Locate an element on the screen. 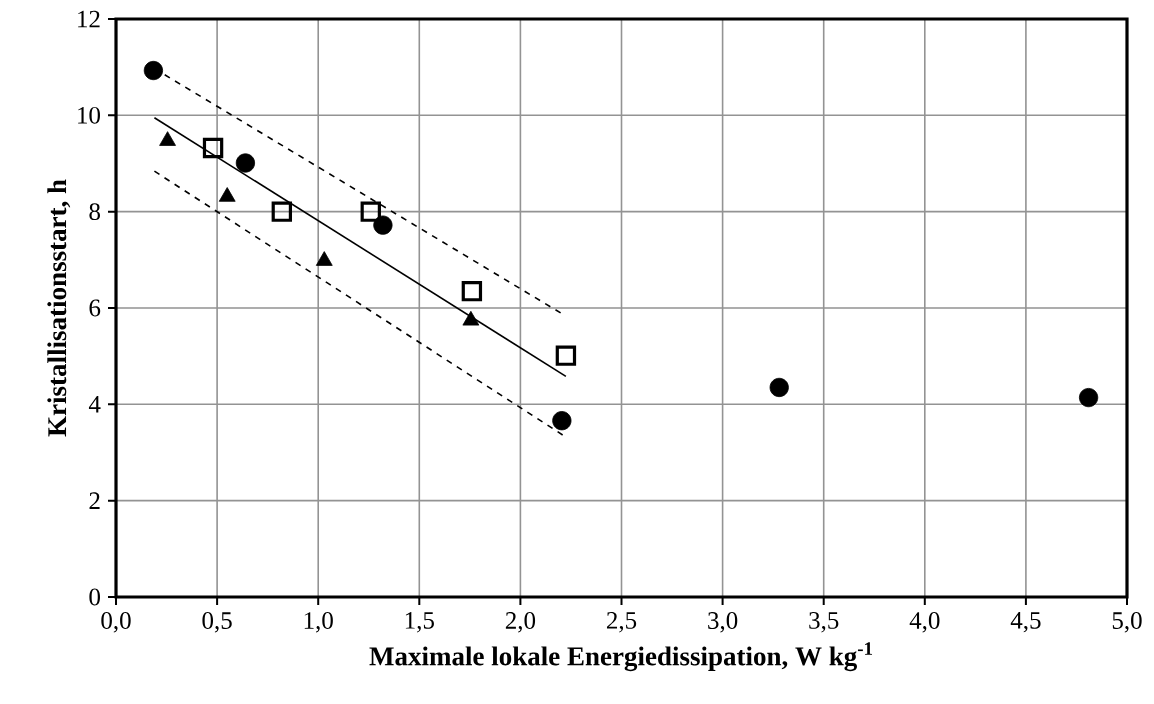 The height and width of the screenshot is (704, 1154). y-axis-title: Kristallisationsstart, h is located at coordinates (59, 308).